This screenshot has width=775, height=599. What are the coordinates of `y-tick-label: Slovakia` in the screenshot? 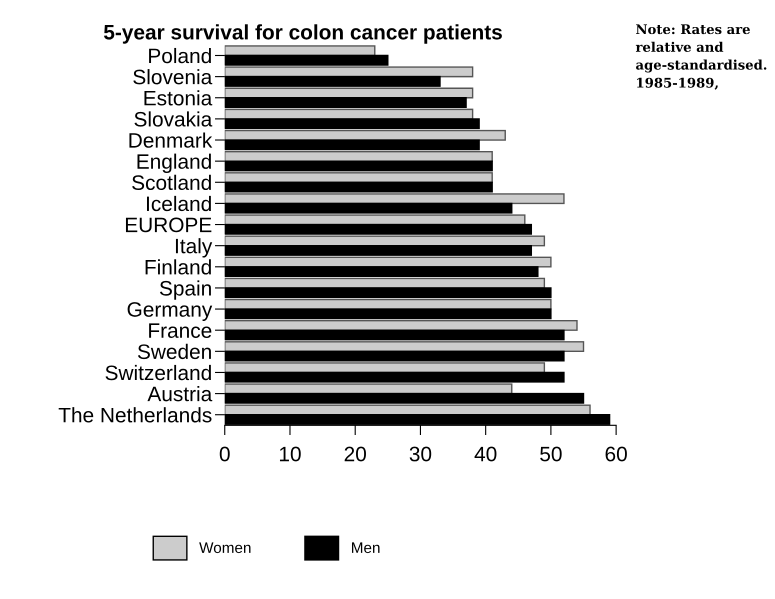 It's located at (173, 119).